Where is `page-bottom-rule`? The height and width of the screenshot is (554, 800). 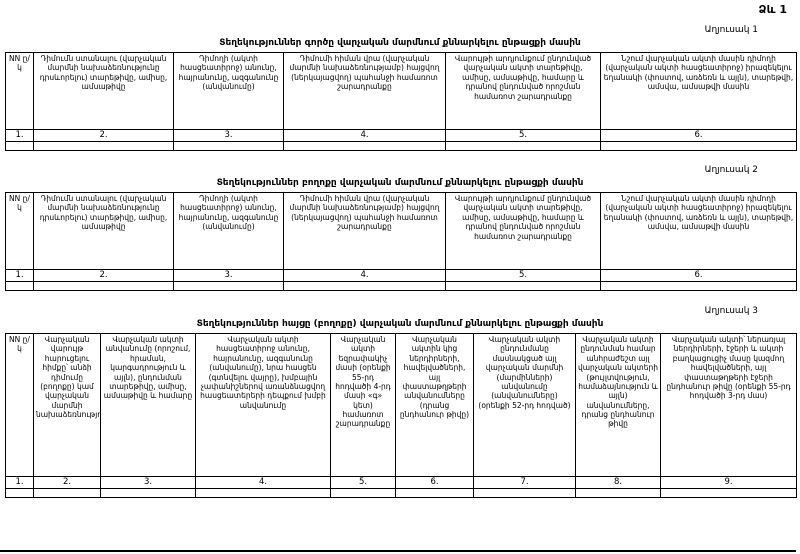
page-bottom-rule is located at coordinates (398, 551).